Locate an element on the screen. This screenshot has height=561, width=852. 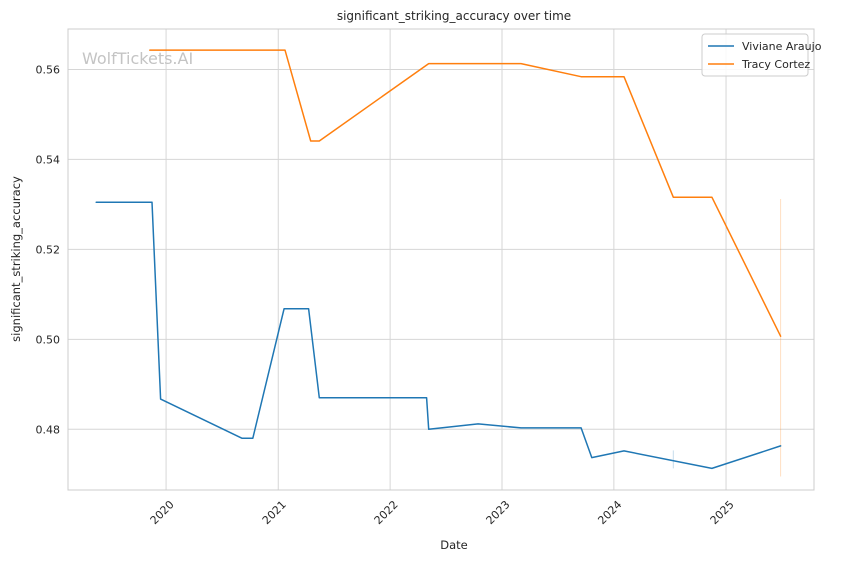
faint-range-marks is located at coordinates (727, 338).